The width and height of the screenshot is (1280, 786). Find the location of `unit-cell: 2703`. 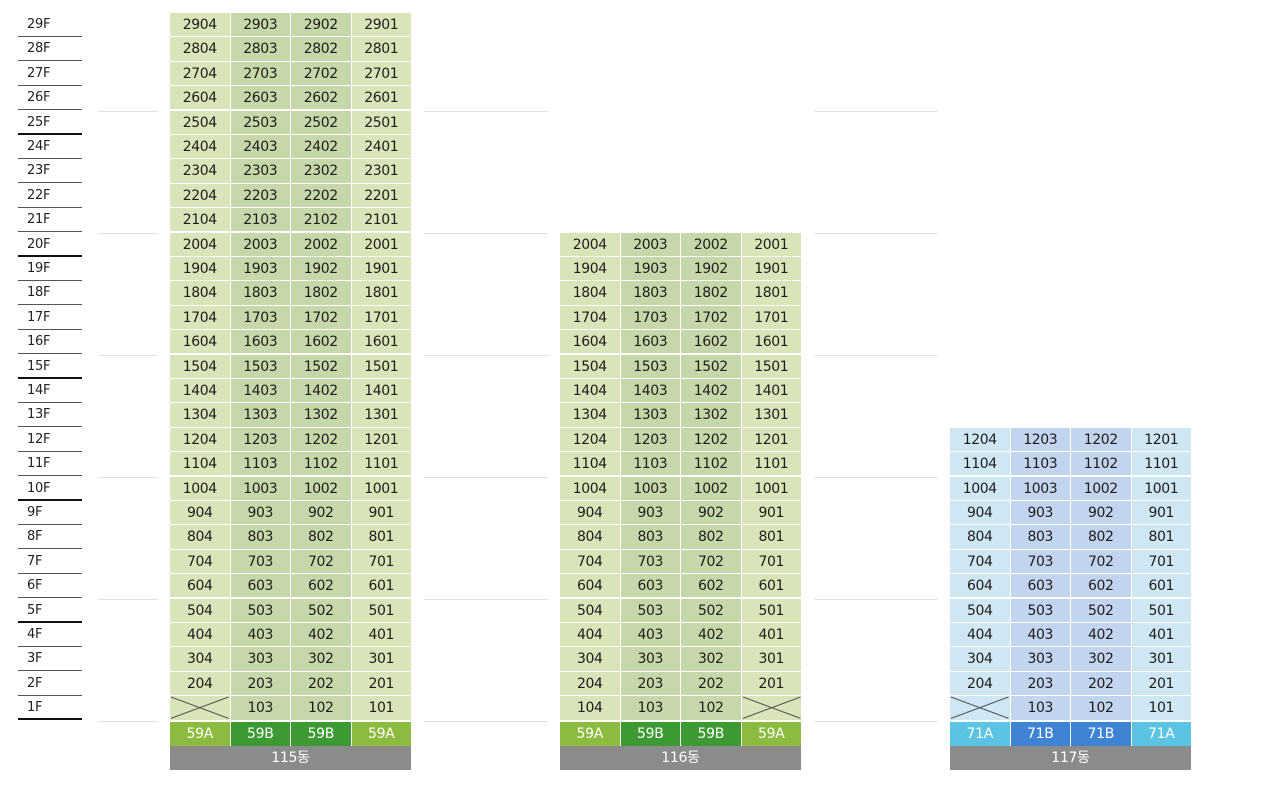

unit-cell: 2703 is located at coordinates (260, 74).